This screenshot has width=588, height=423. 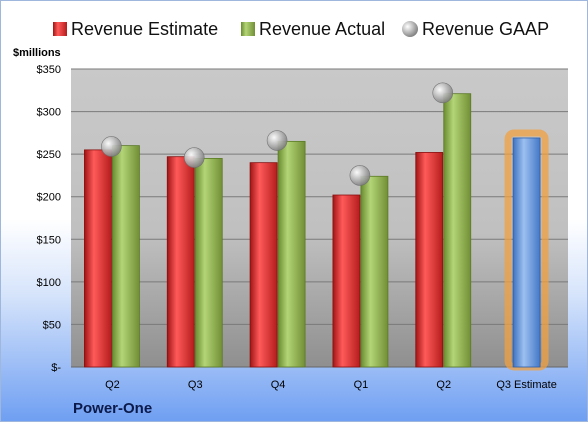 What do you see at coordinates (56, 368) in the screenshot?
I see `y-tick-label: $-` at bounding box center [56, 368].